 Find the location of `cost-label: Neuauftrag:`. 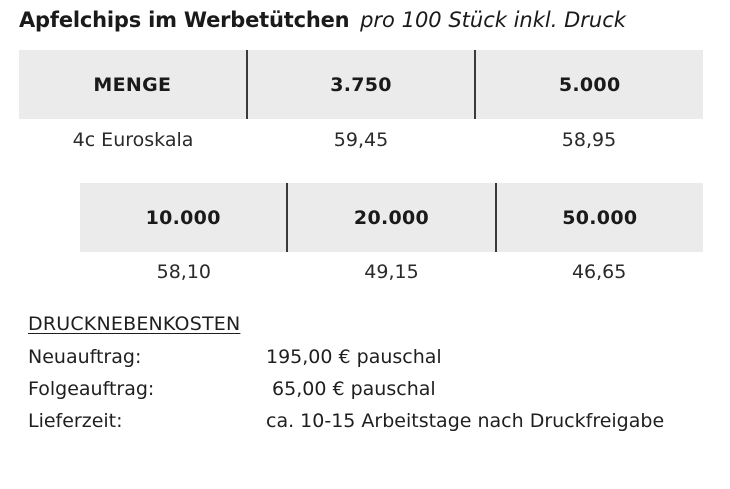

cost-label: Neuauftrag: is located at coordinates (85, 357).